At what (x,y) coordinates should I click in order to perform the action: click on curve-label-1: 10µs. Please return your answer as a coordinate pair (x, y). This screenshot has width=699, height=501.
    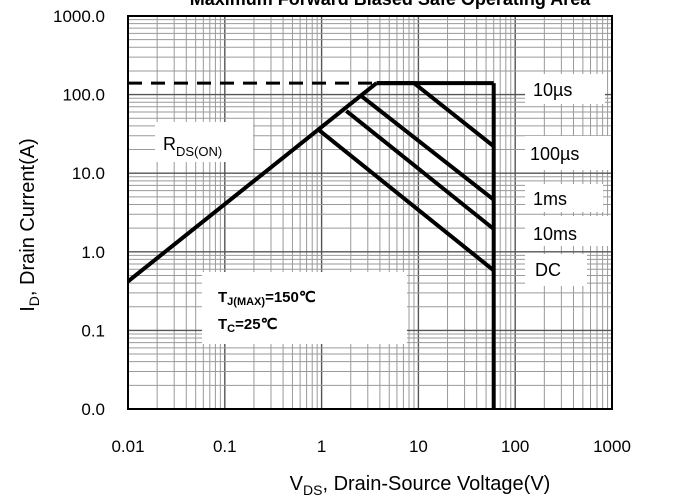
    Looking at the image, I should click on (552, 90).